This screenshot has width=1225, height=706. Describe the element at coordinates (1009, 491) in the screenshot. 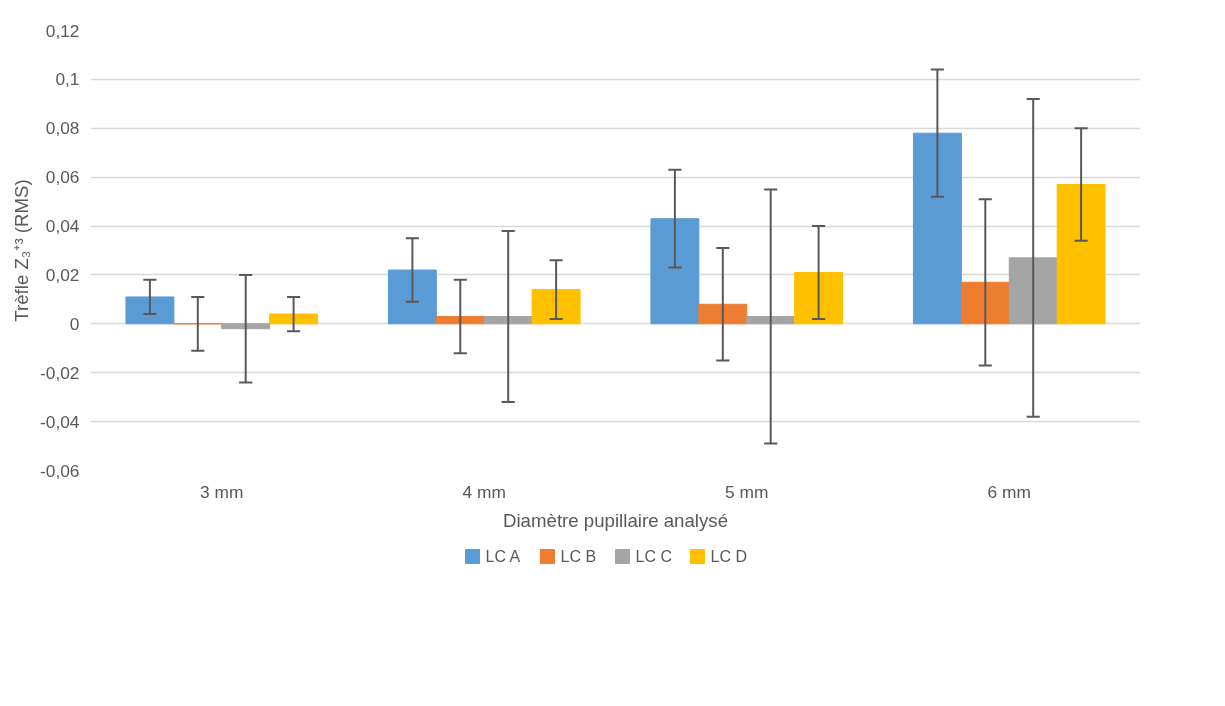

I see `x-tick-label: 6 mm` at that location.